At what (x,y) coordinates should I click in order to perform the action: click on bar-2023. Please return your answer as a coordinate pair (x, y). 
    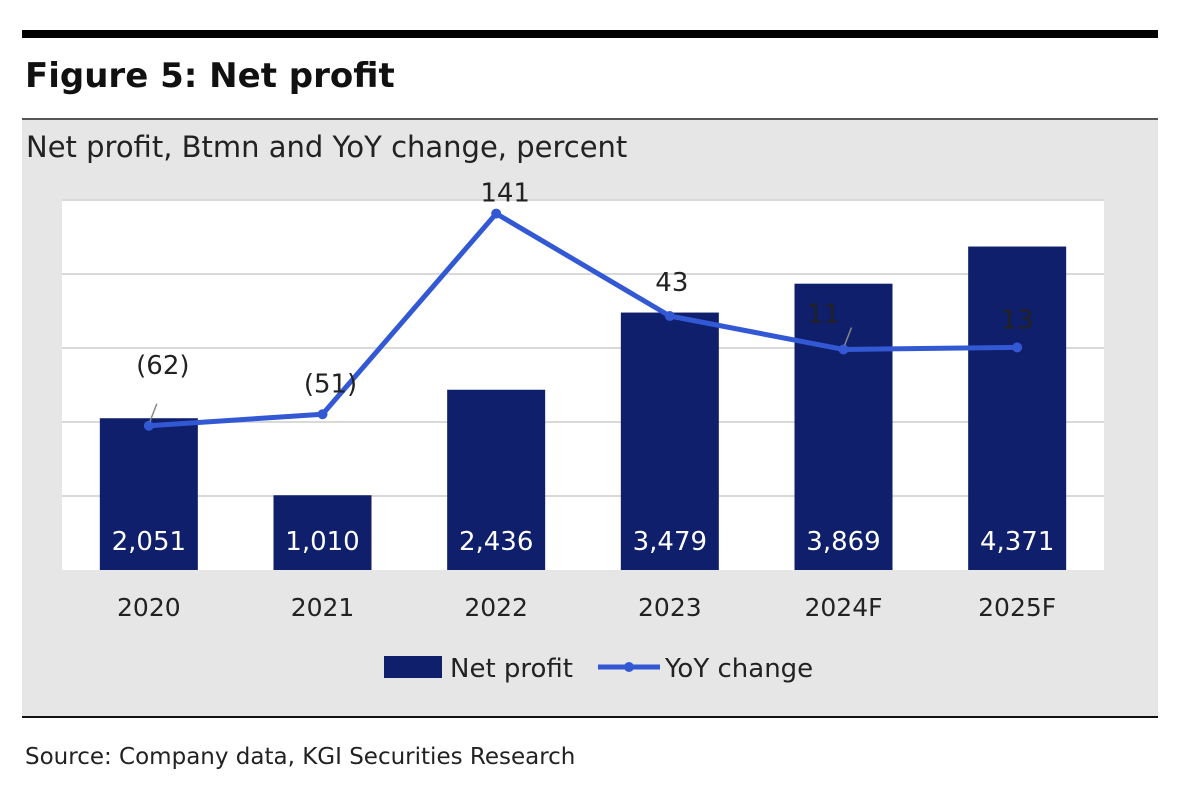
    Looking at the image, I should click on (669, 441).